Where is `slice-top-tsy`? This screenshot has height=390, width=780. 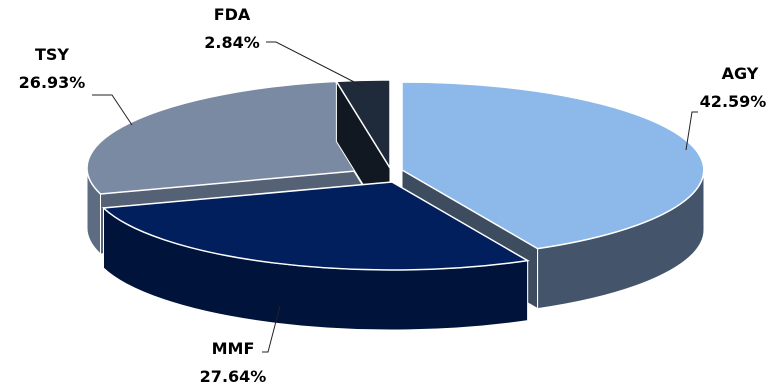 slice-top-tsy is located at coordinates (238, 137).